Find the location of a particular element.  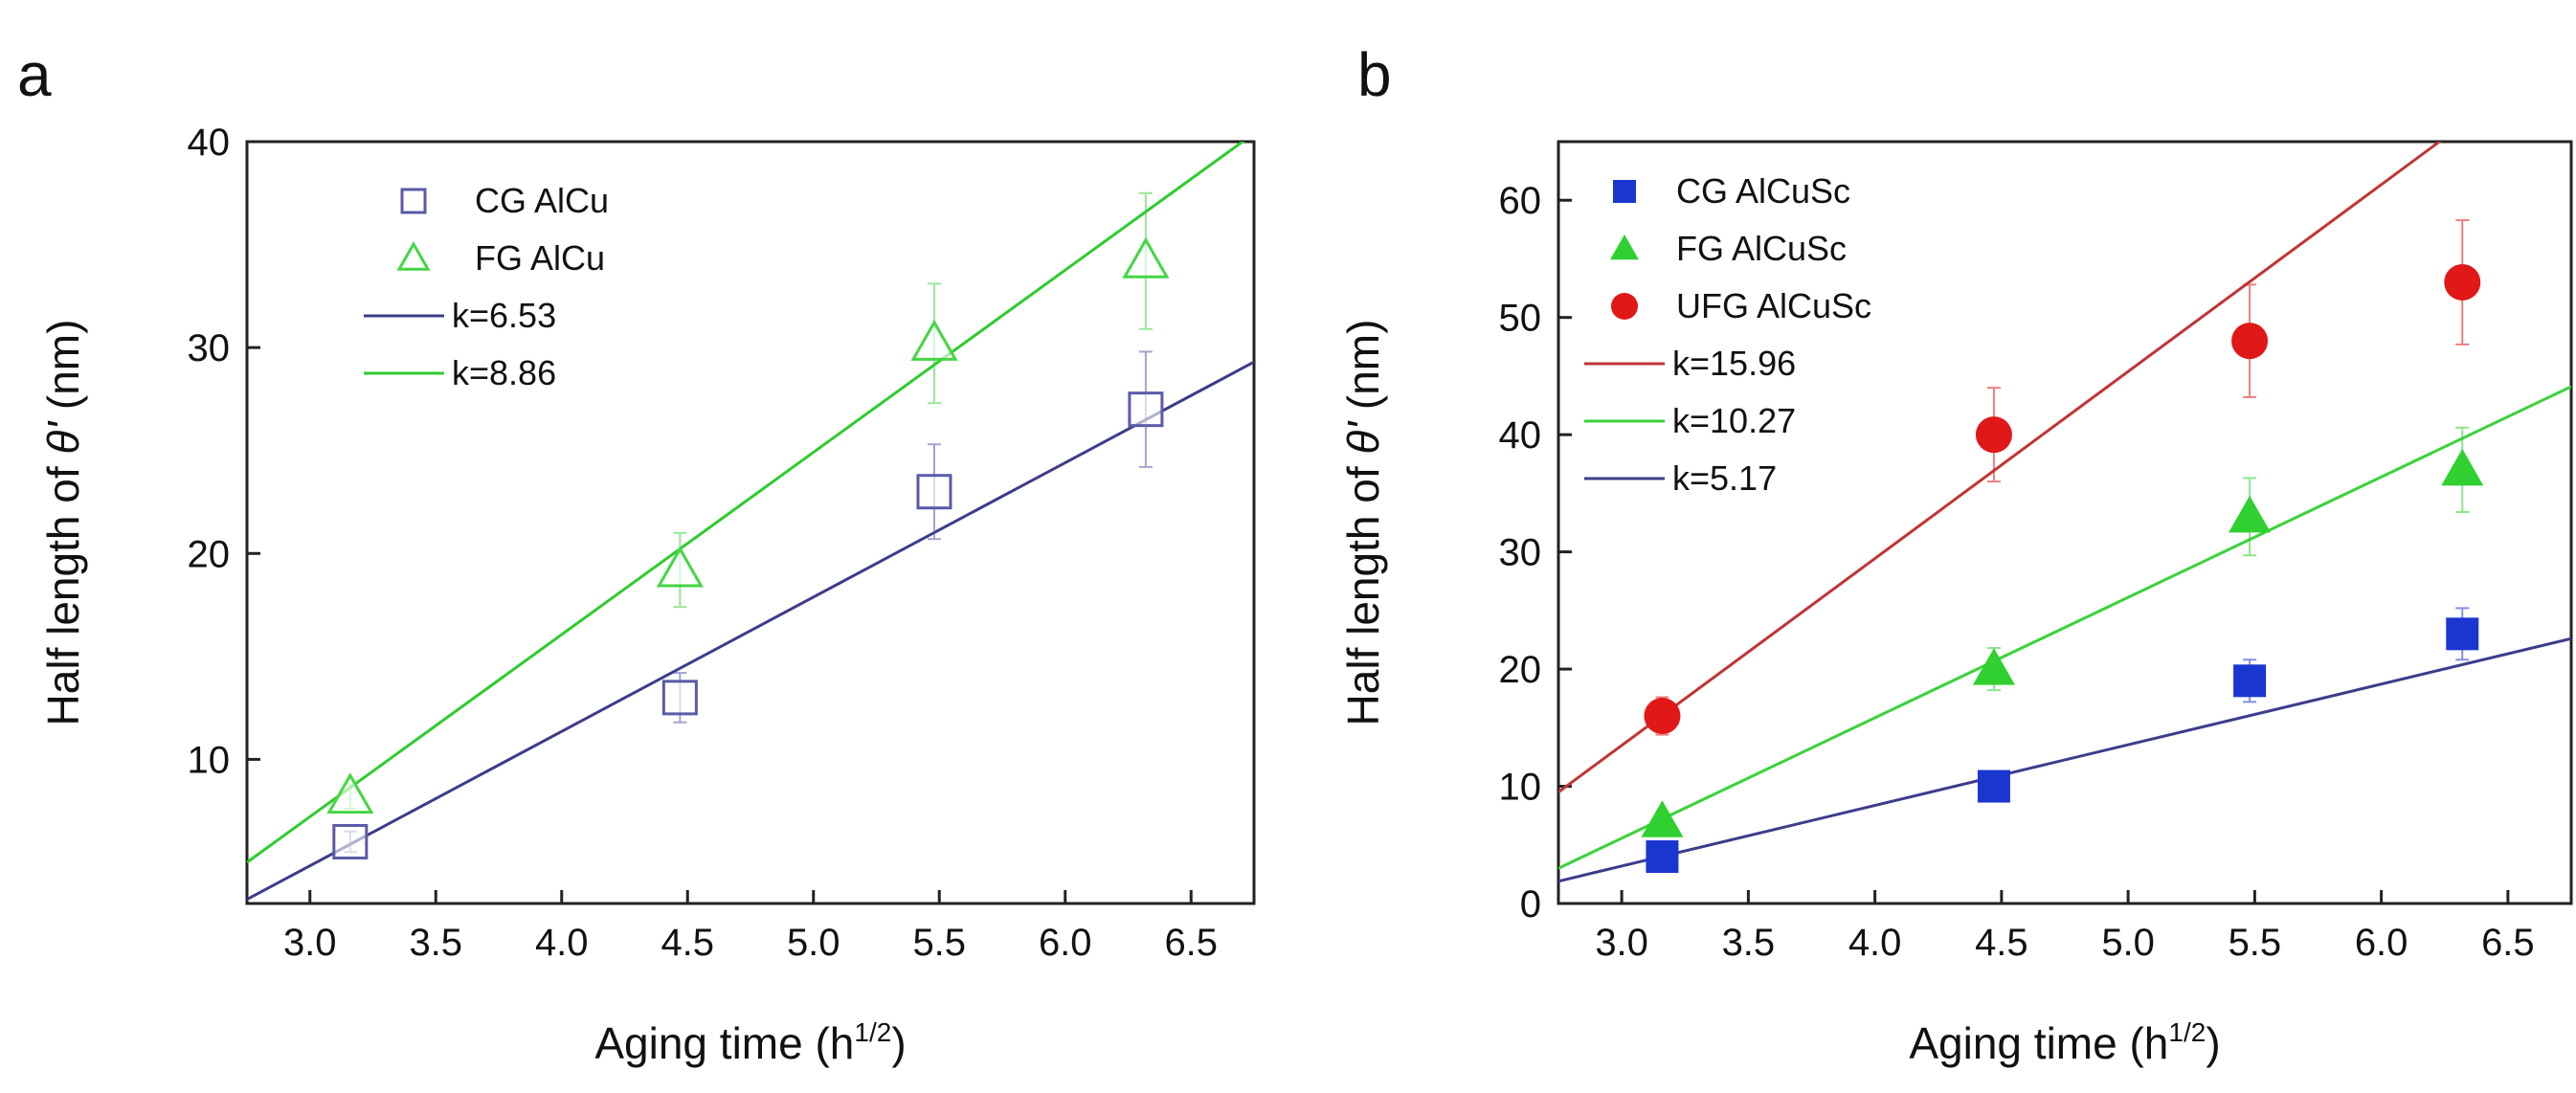

legend-item-k=15.96: k=15.96 is located at coordinates (1690, 363).